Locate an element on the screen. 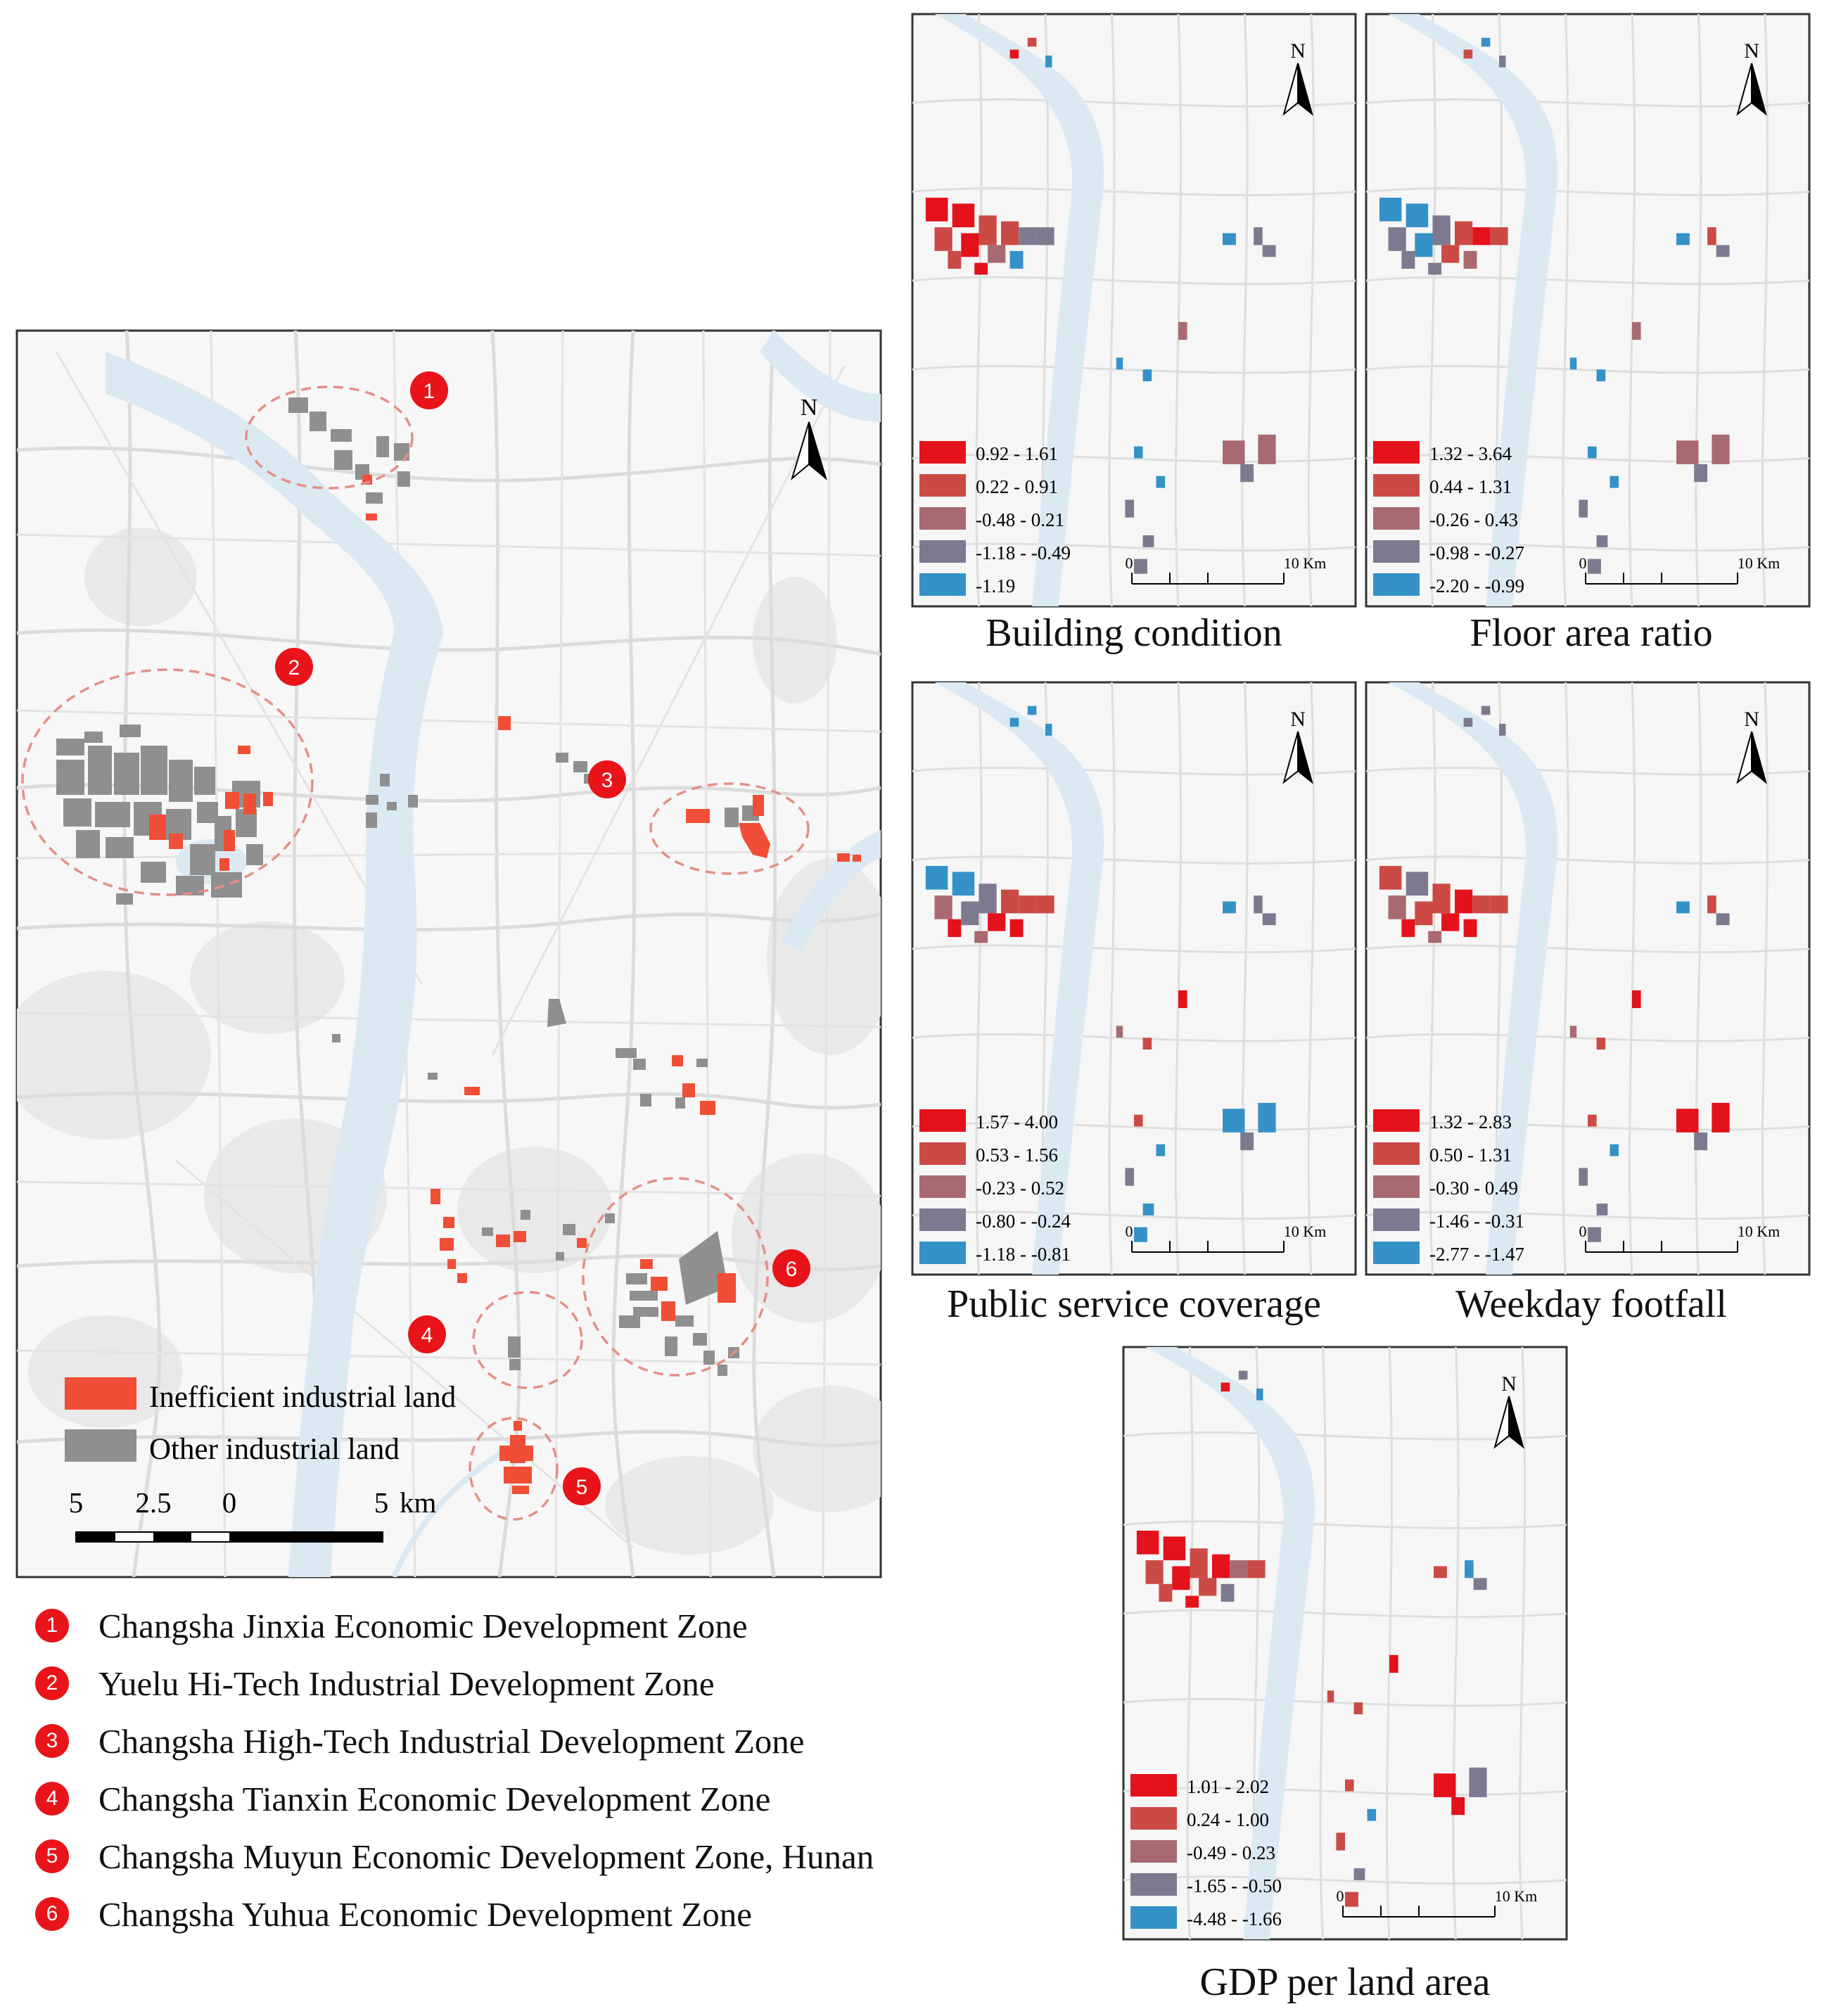 The width and height of the screenshot is (1829, 2016). zone-number-badge: 6 is located at coordinates (52, 1914).